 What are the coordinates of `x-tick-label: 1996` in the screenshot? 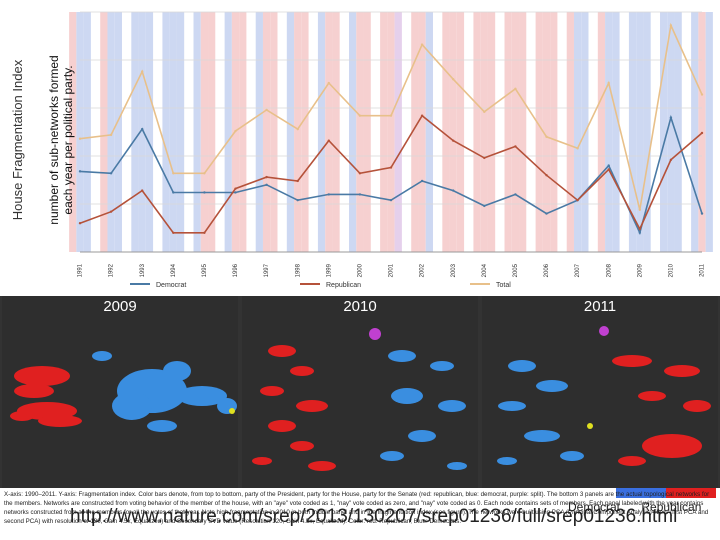 It's located at (236, 270).